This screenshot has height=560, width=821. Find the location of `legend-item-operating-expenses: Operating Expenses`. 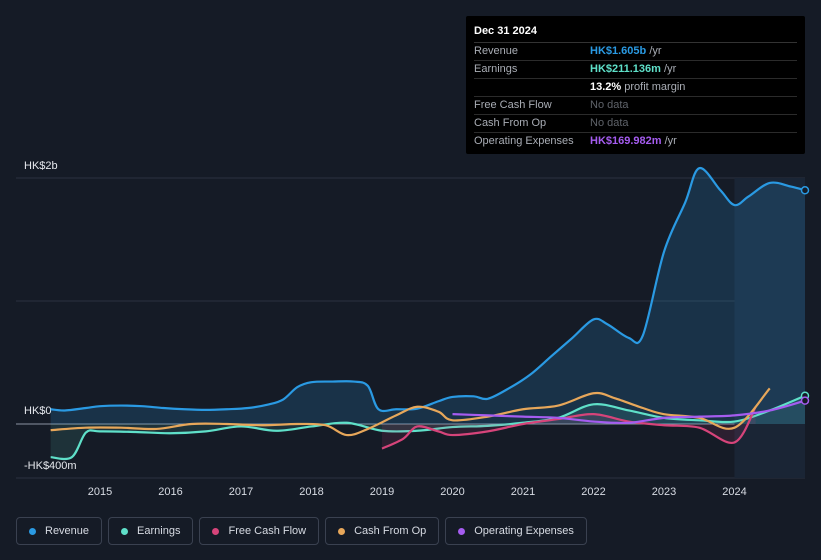

legend-item-operating-expenses: Operating Expenses is located at coordinates (516, 531).